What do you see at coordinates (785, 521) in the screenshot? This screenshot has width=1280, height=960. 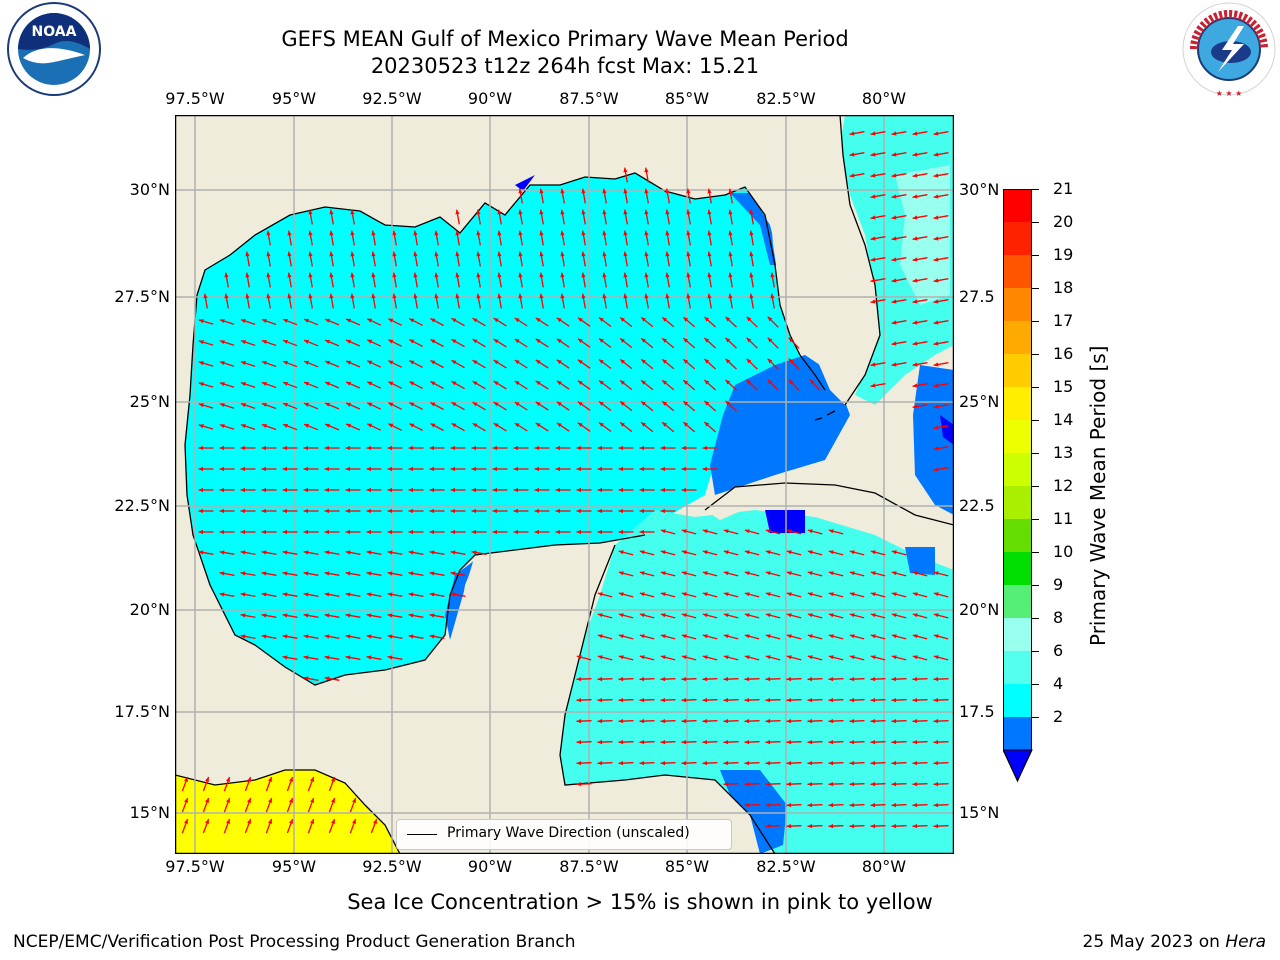 I see `cayman-deep` at bounding box center [785, 521].